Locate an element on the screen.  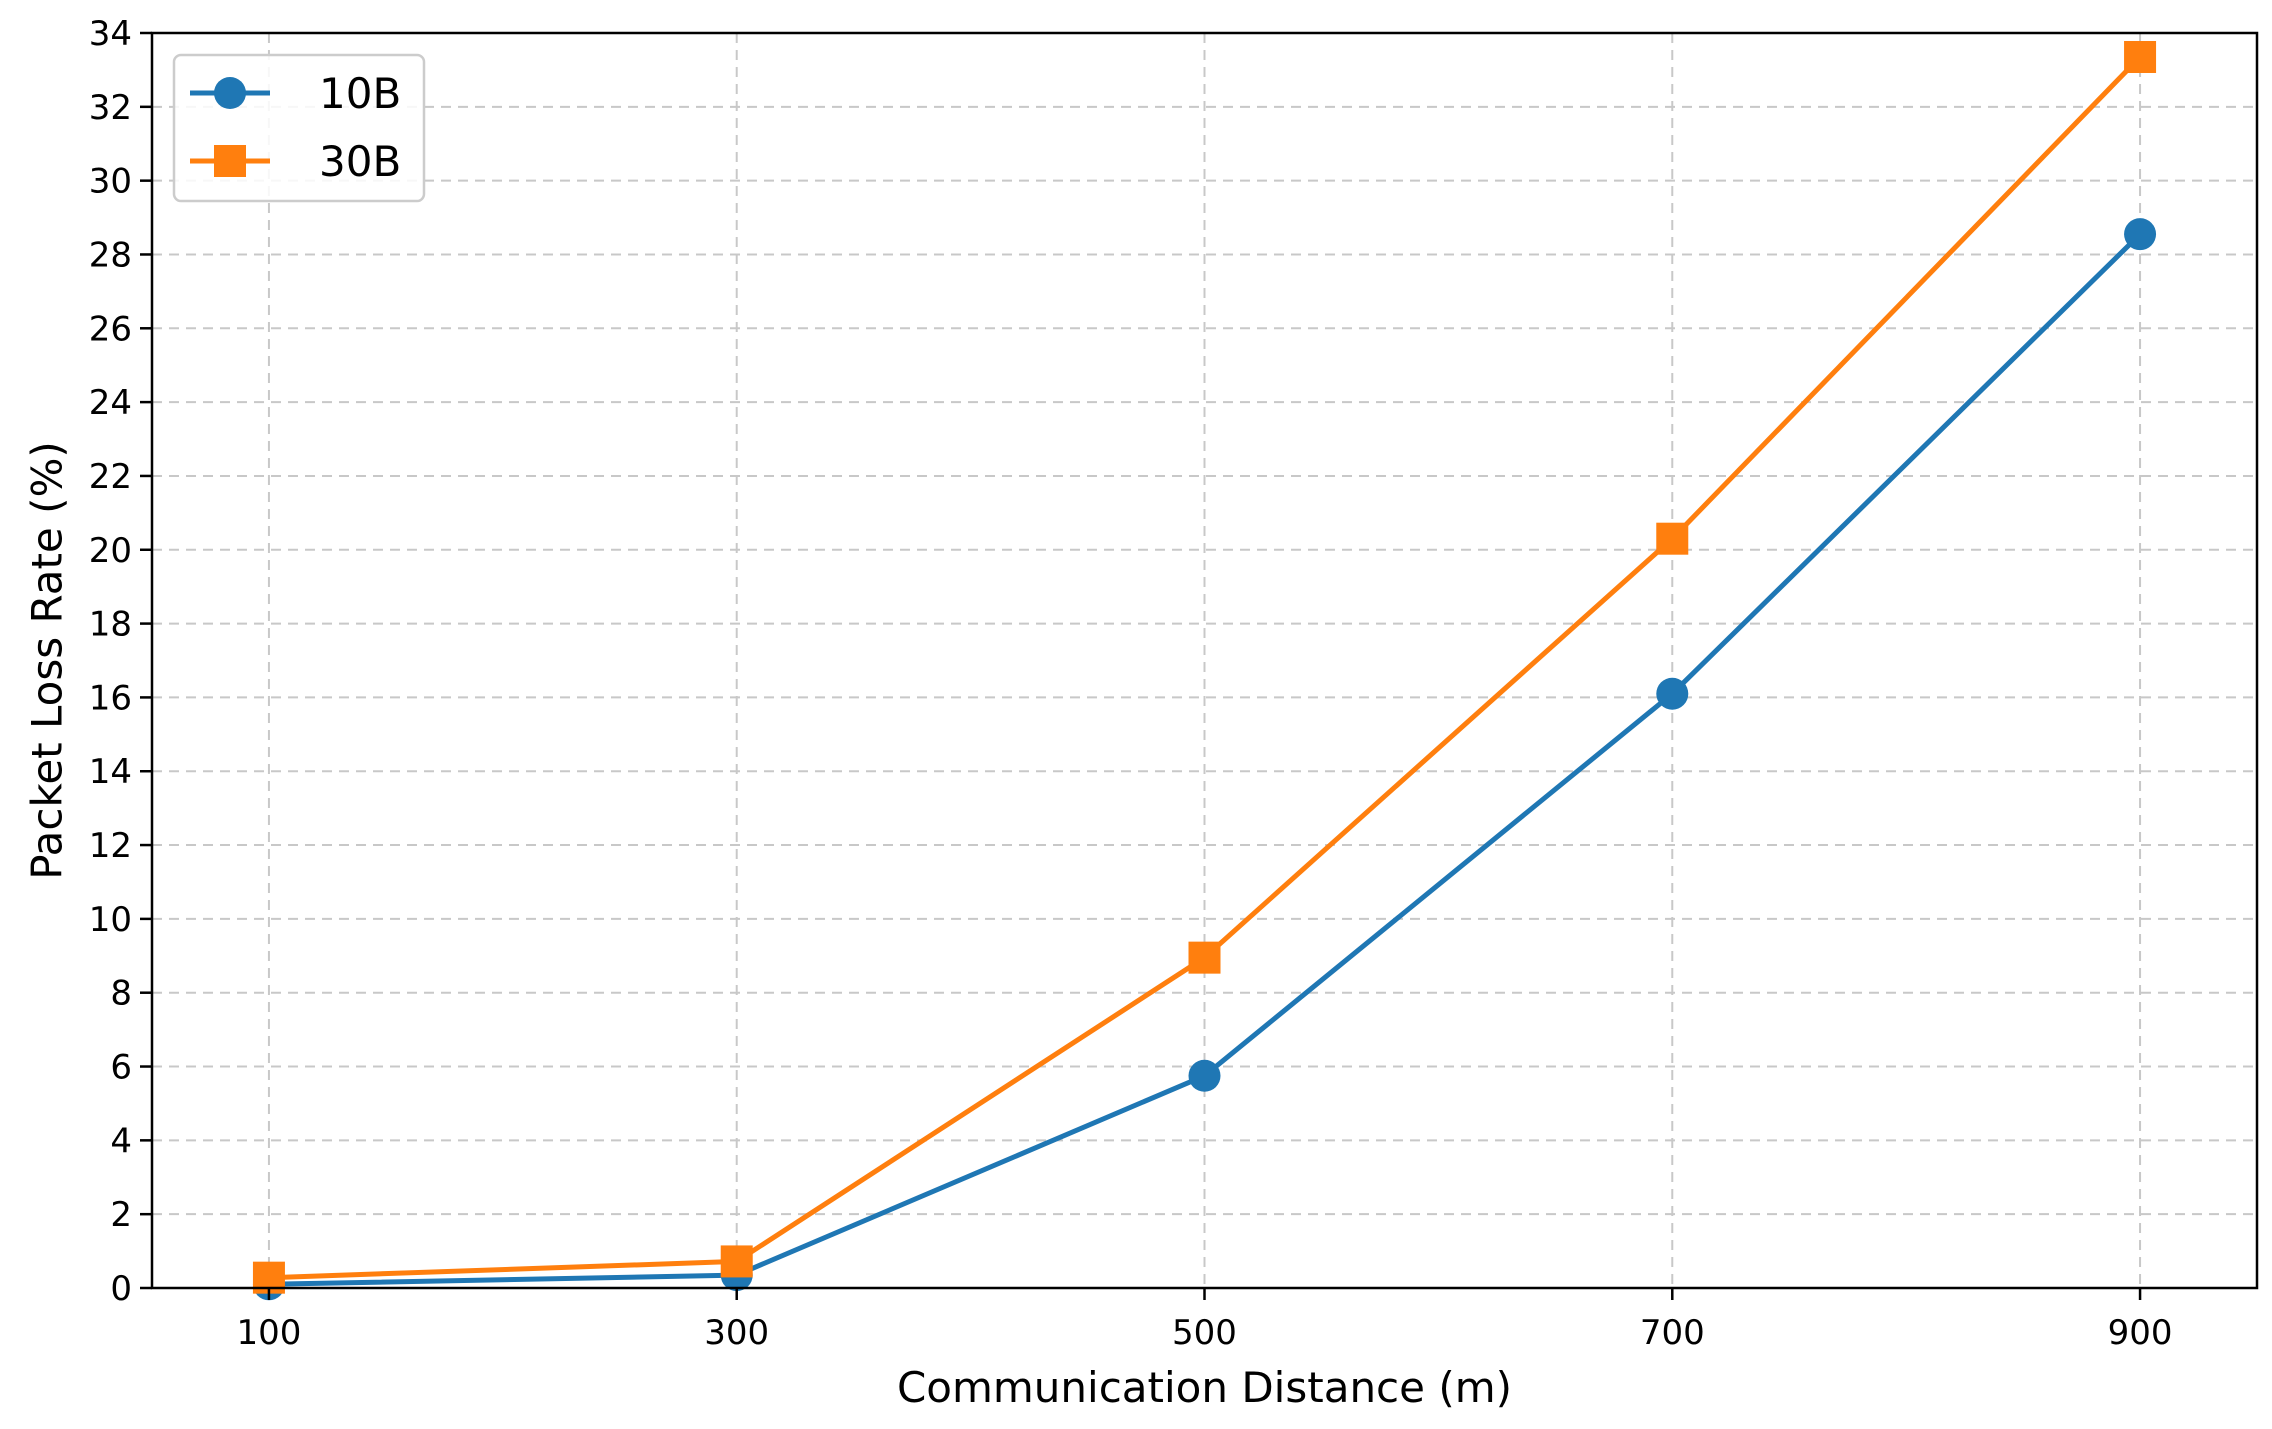
x-axis-label: Communication Distance (m) is located at coordinates (1204, 1387).